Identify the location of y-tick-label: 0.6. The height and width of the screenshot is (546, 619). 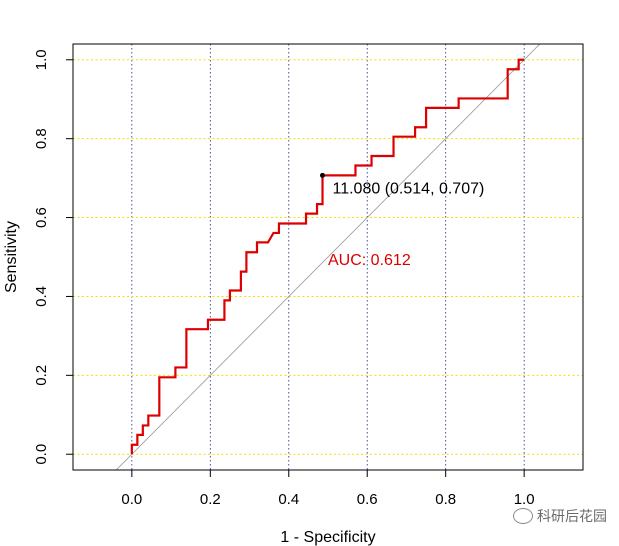
(41, 217).